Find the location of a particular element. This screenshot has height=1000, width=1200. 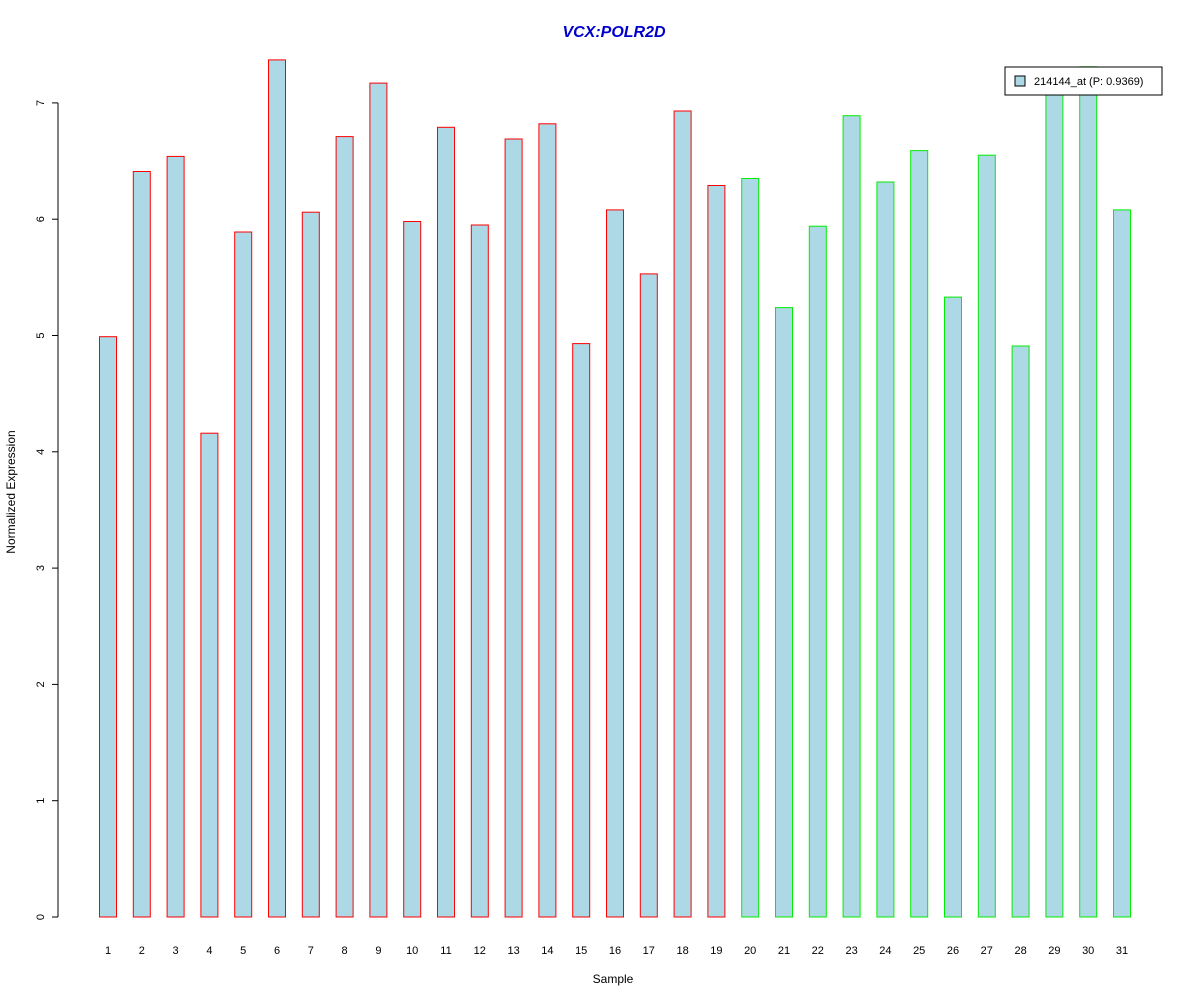

y-tick-label: 2 is located at coordinates (41, 684).